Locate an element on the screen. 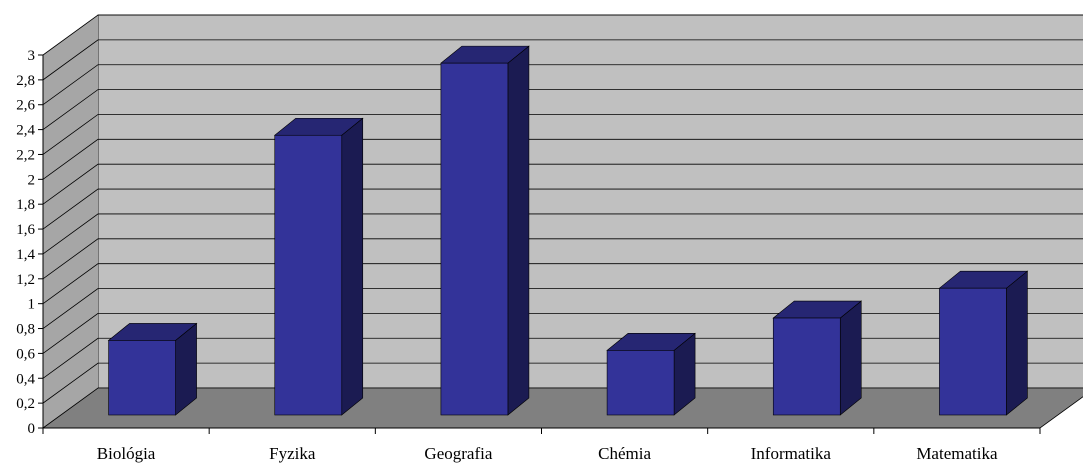 Image resolution: width=1083 pixels, height=469 pixels. x-category-label: Informatika is located at coordinates (791, 453).